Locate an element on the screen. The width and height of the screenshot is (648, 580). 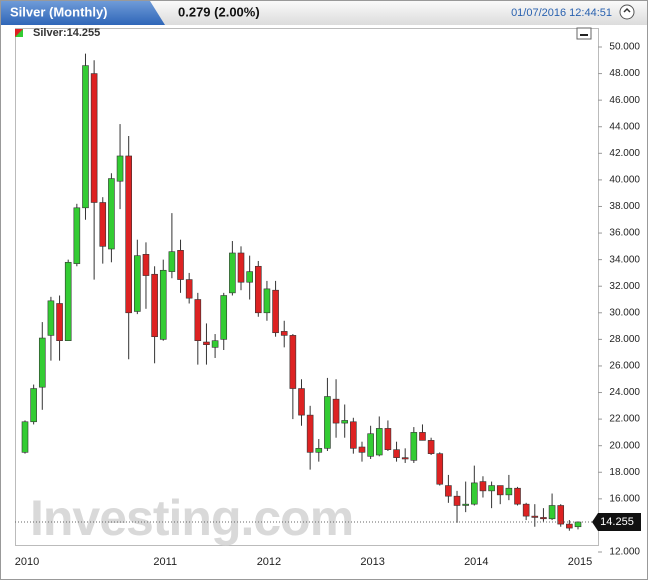
x-tick-label: 2012 is located at coordinates (269, 562).